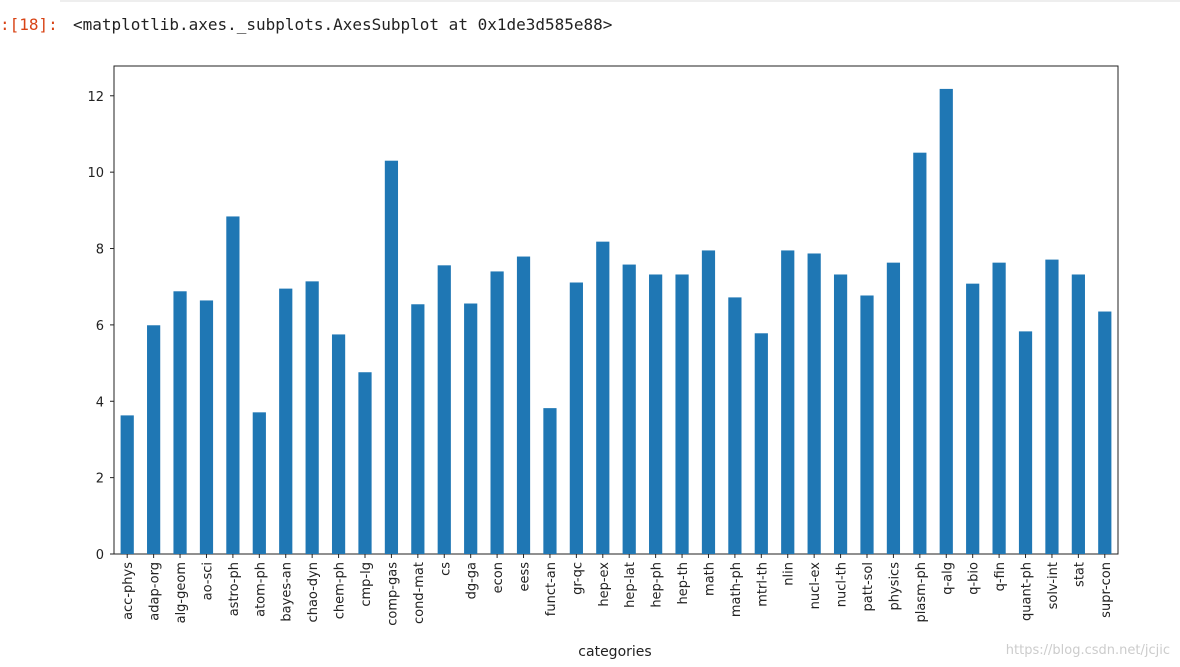  What do you see at coordinates (100, 402) in the screenshot?
I see `y-tick-label: 4` at bounding box center [100, 402].